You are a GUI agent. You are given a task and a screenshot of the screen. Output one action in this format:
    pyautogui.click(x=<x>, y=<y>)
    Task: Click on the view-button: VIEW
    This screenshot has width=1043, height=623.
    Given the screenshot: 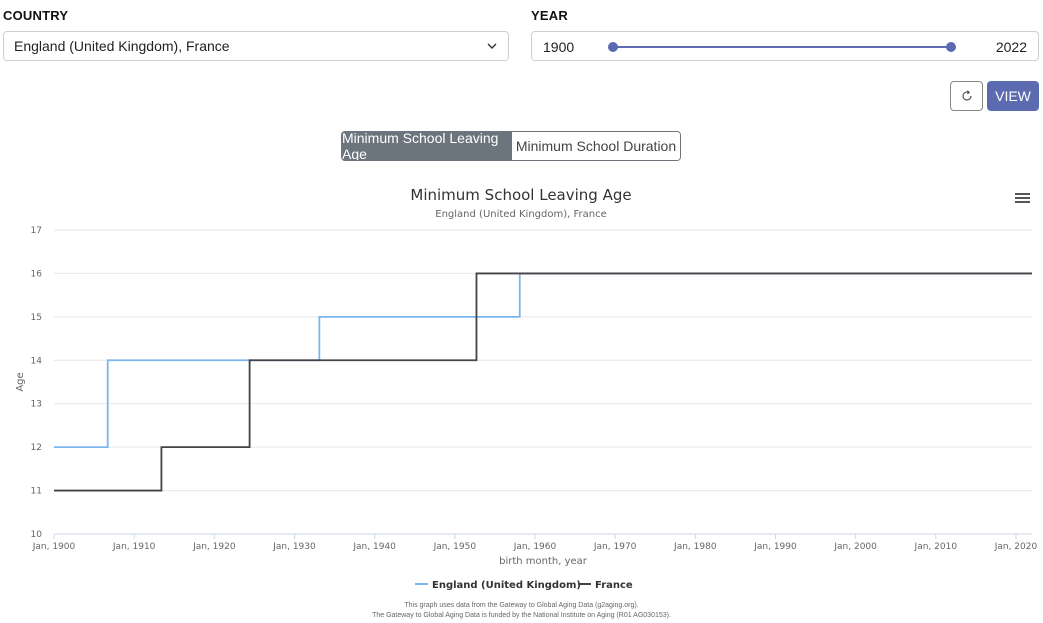 What is the action you would take?
    pyautogui.click(x=1013, y=96)
    